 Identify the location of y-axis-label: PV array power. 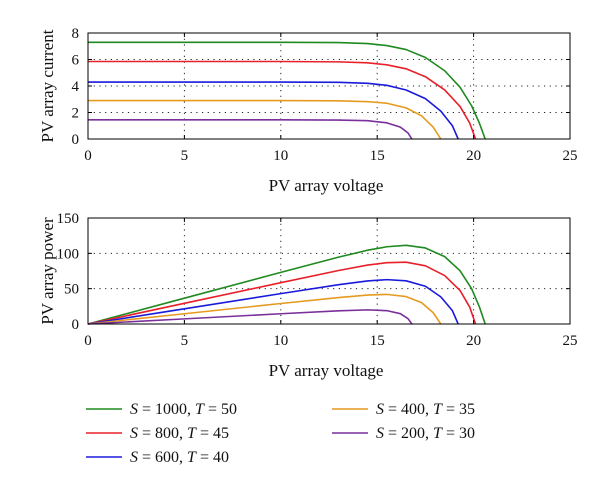
(47, 271).